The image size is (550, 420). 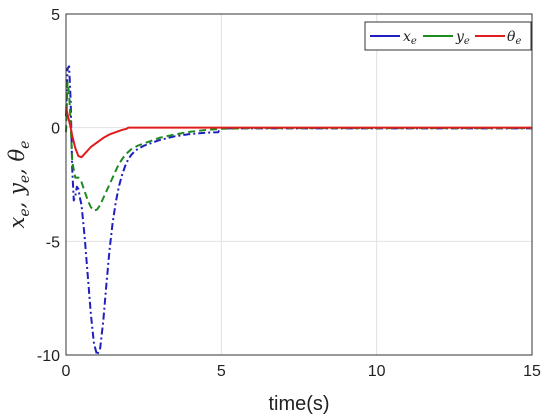 I want to click on y-tick-label: -5, so click(x=53, y=242).